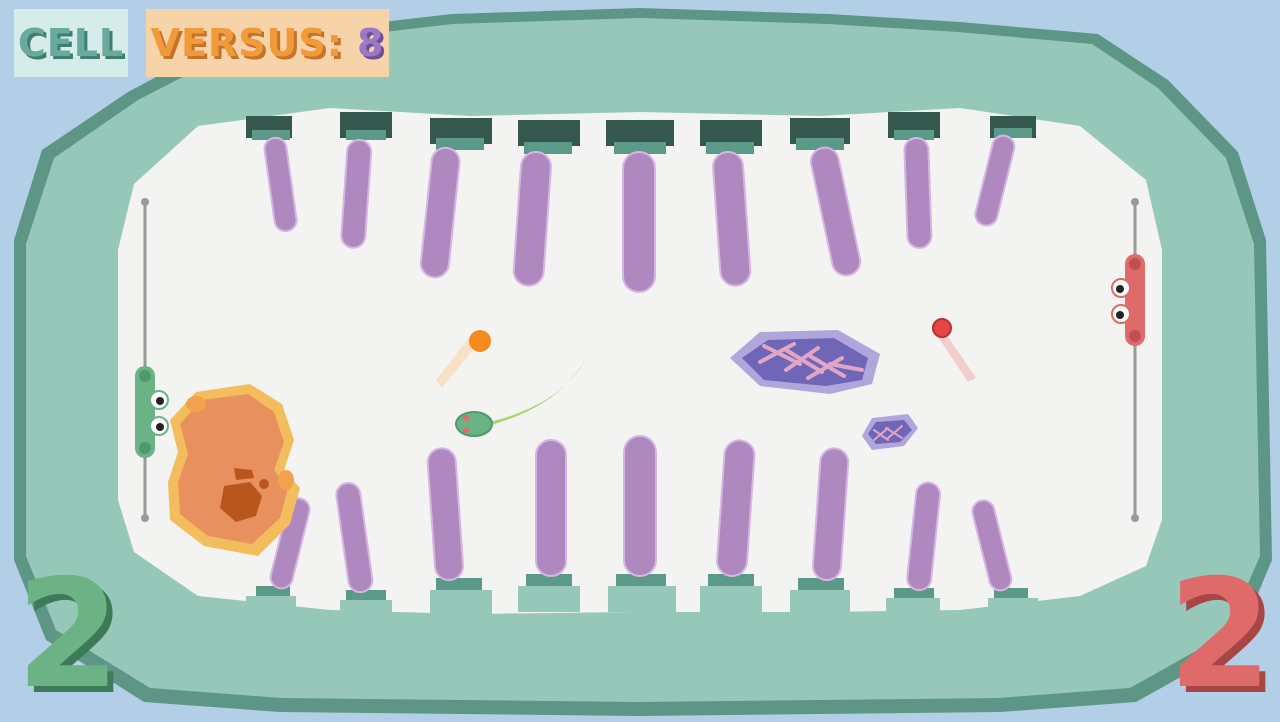 The width and height of the screenshot is (1280, 722). Describe the element at coordinates (68, 635) in the screenshot. I see `left-player-score: 2` at that location.